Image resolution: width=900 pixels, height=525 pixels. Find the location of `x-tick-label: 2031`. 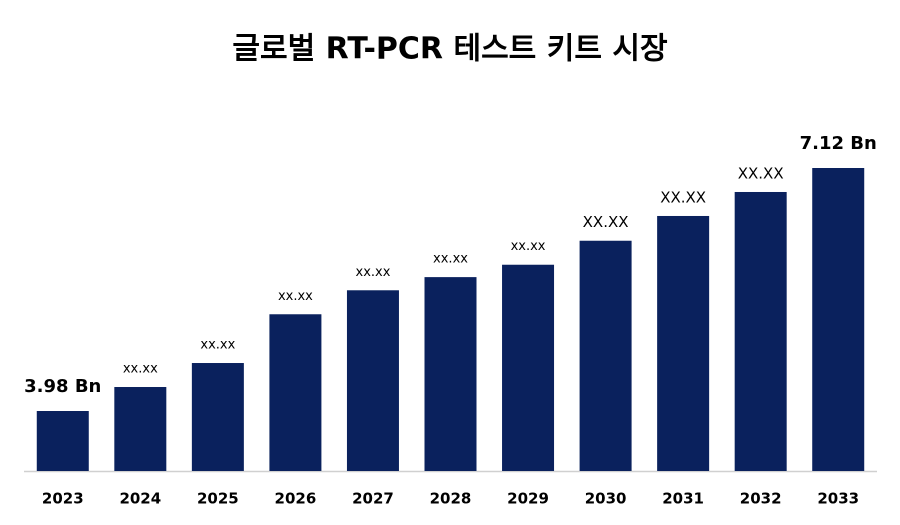

x-tick-label: 2031 is located at coordinates (683, 499).